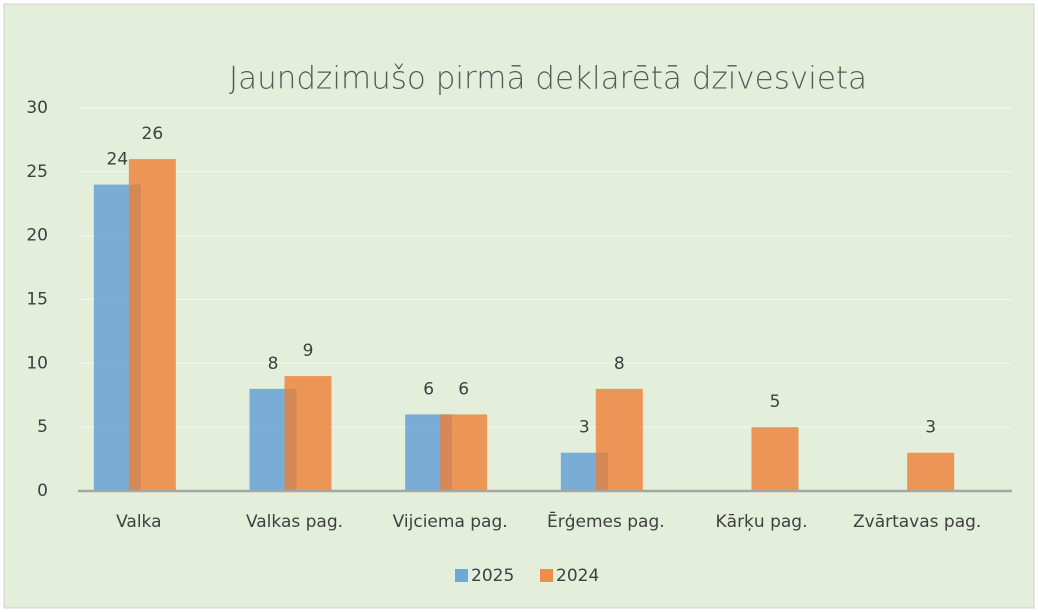 This screenshot has width=1038, height=612. Describe the element at coordinates (37, 172) in the screenshot. I see `y-tick-label: 25` at that location.